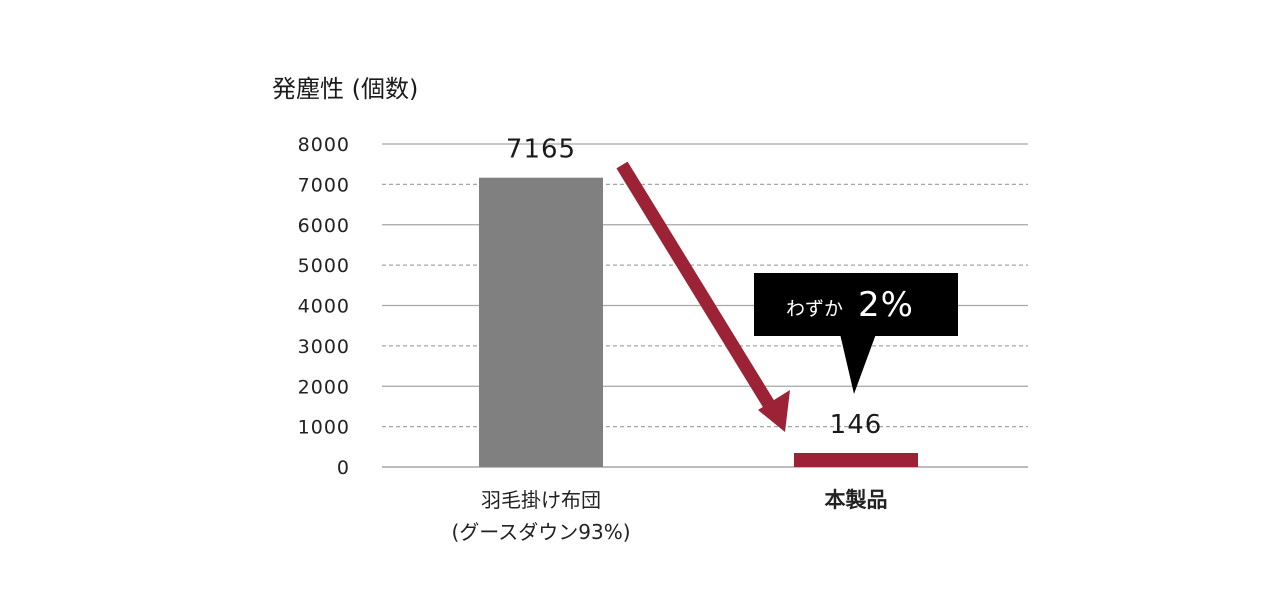  What do you see at coordinates (541, 150) in the screenshot?
I see `value-label-0: 7165` at bounding box center [541, 150].